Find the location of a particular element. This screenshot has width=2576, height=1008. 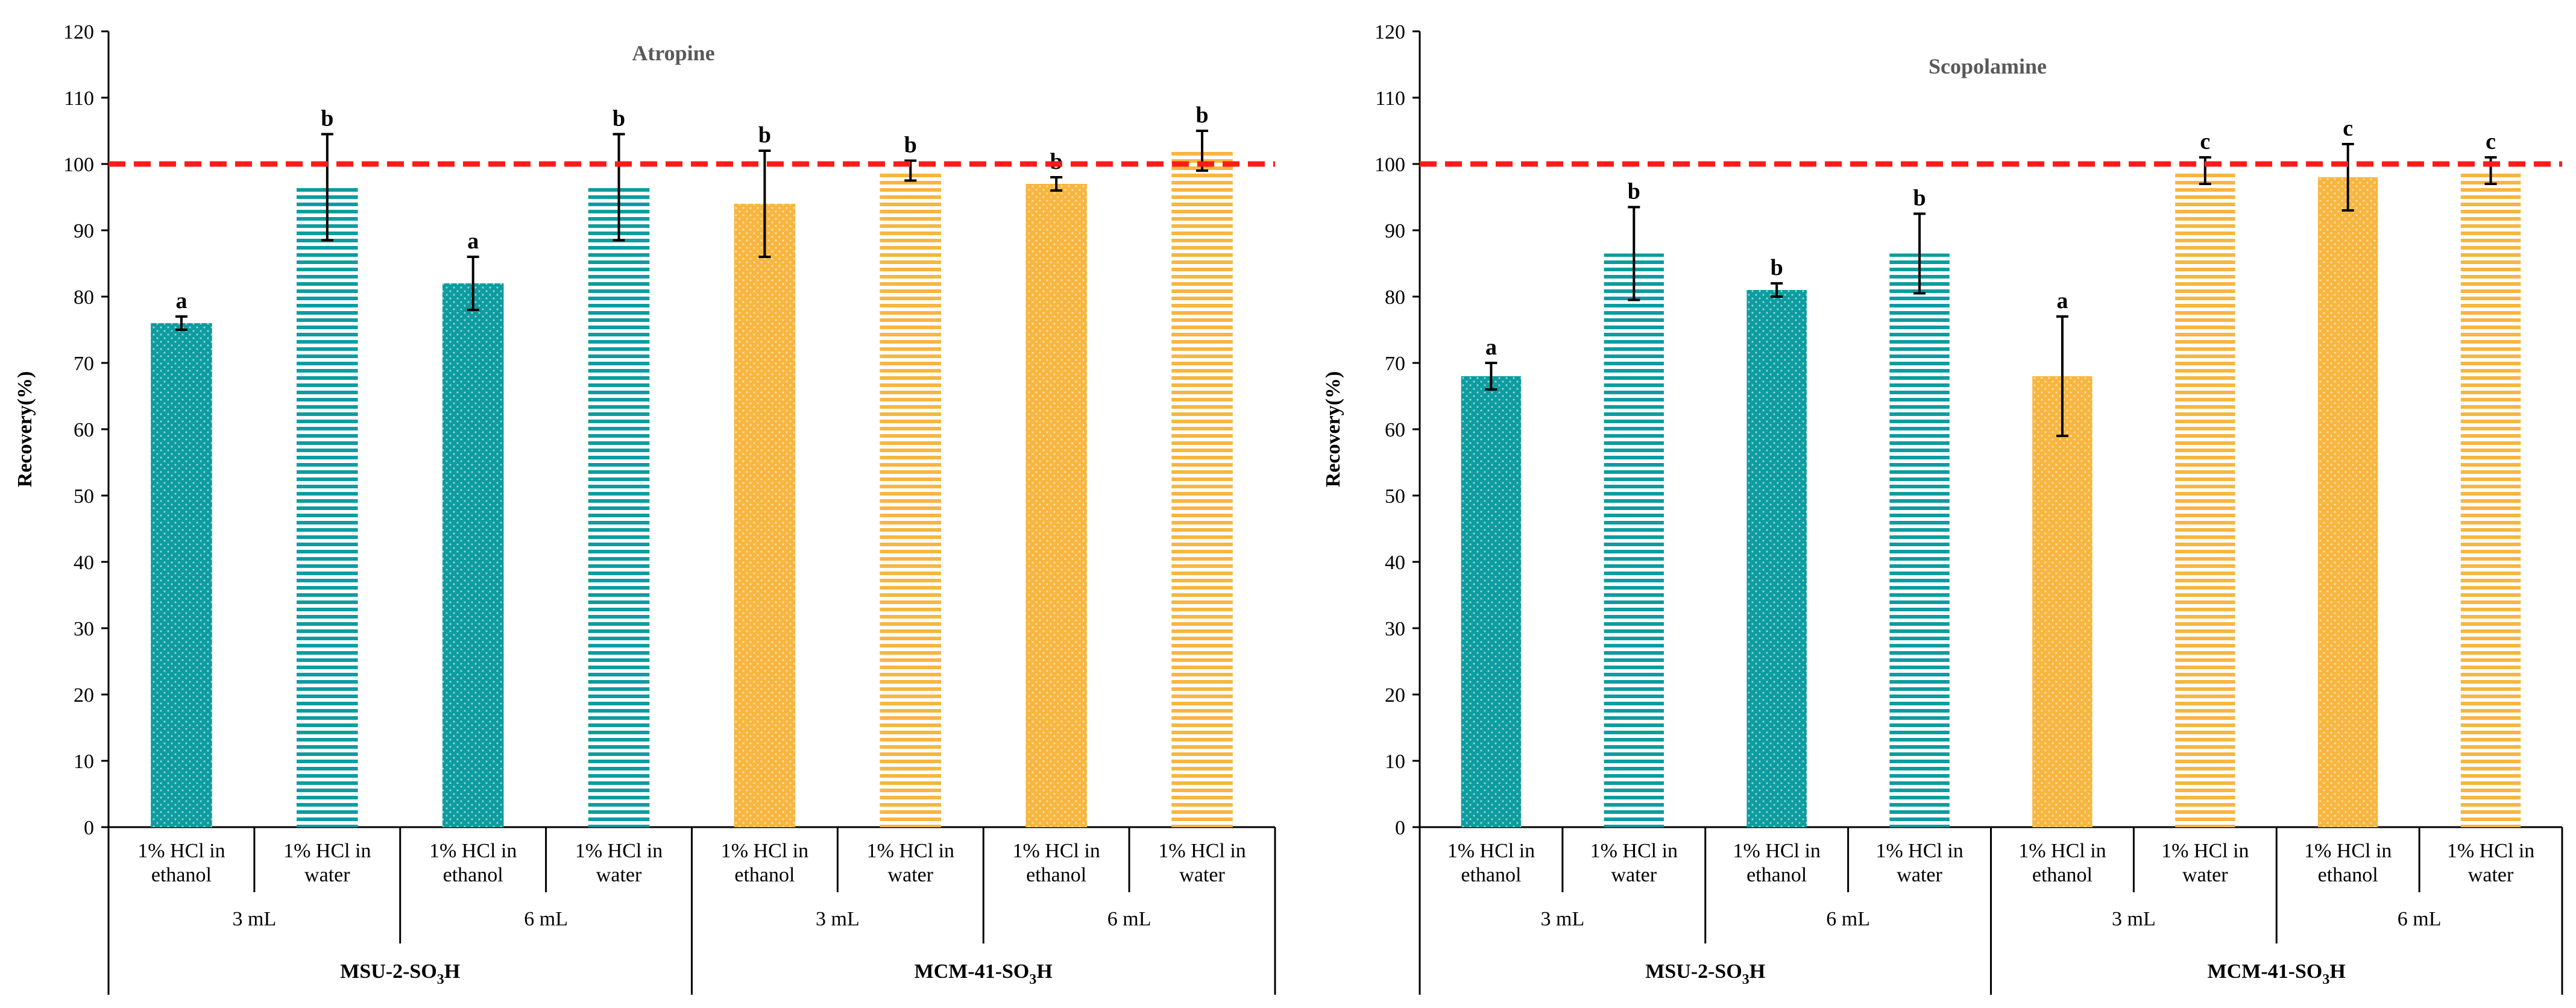

chart-title: Scopolamine is located at coordinates (1988, 66).